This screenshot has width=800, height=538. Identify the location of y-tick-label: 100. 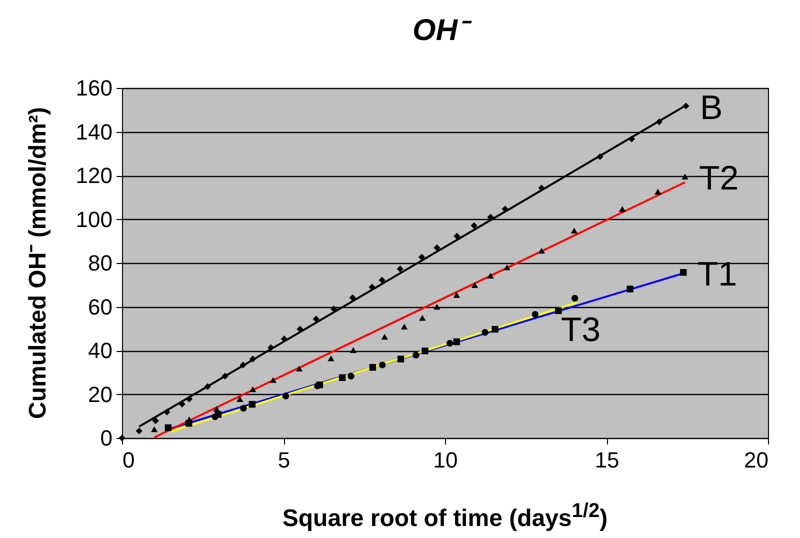
(94, 219).